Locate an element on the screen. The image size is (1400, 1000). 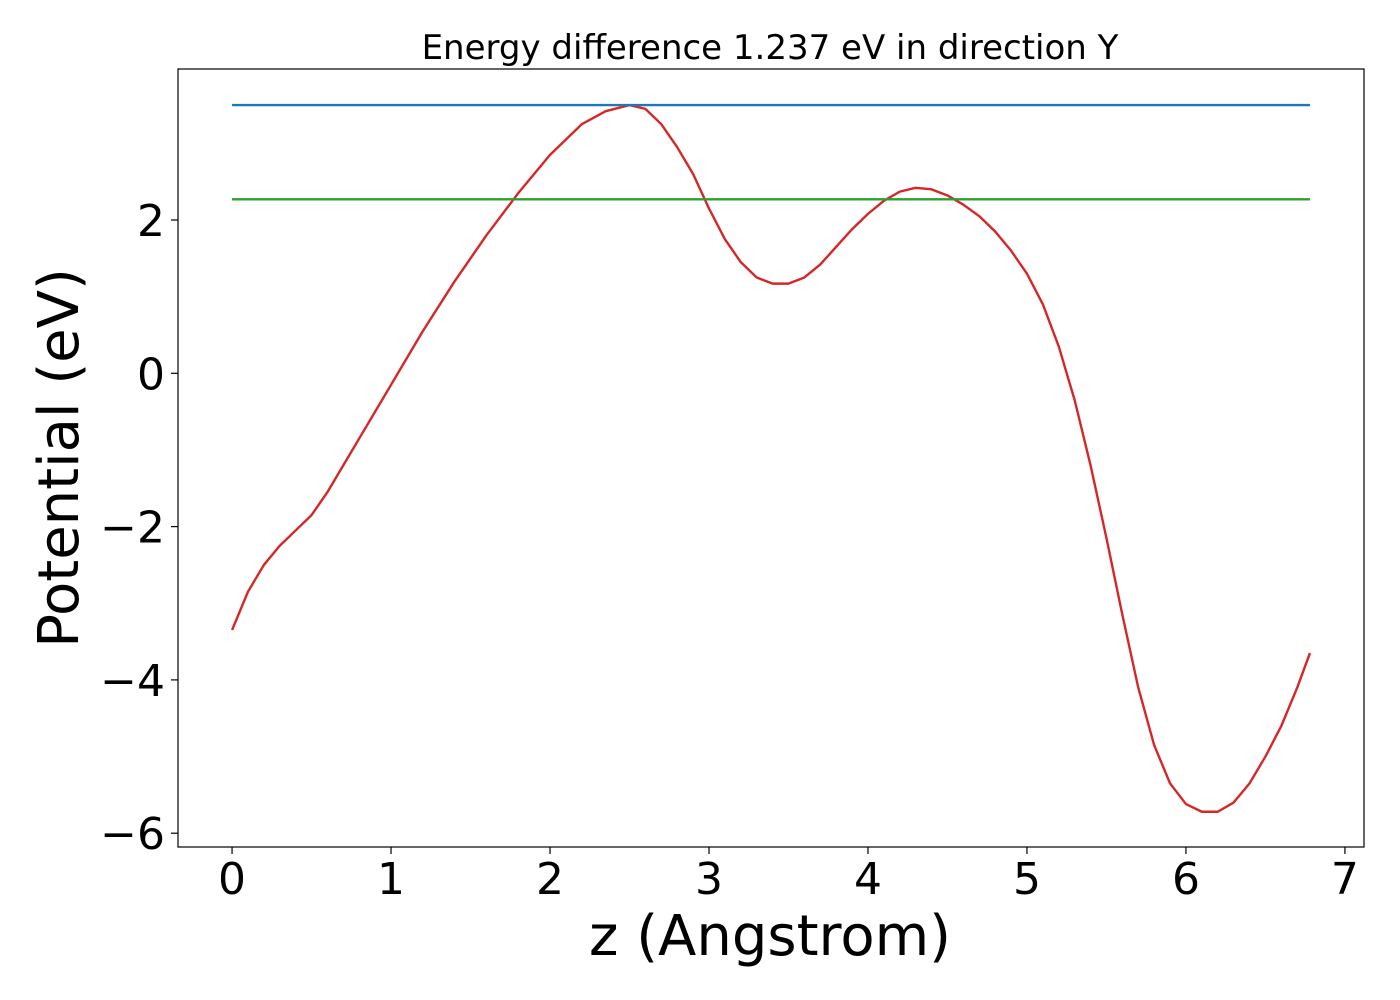
x-tick-label: 3 is located at coordinates (709, 879).